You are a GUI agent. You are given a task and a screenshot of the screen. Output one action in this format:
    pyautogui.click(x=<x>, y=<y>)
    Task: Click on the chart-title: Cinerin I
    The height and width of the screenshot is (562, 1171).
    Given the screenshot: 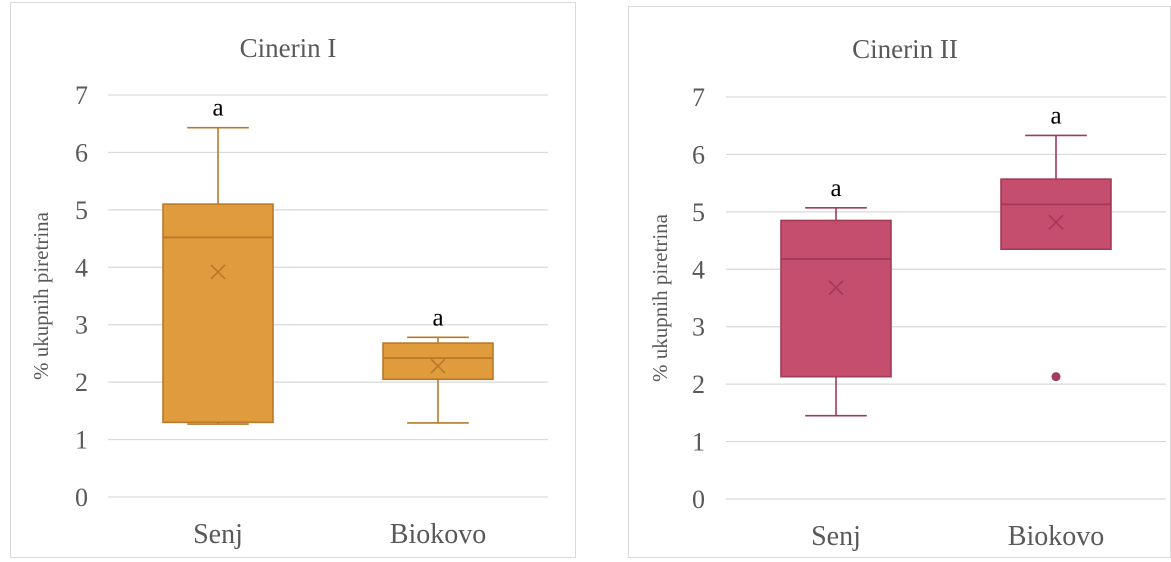 What is the action you would take?
    pyautogui.click(x=288, y=48)
    